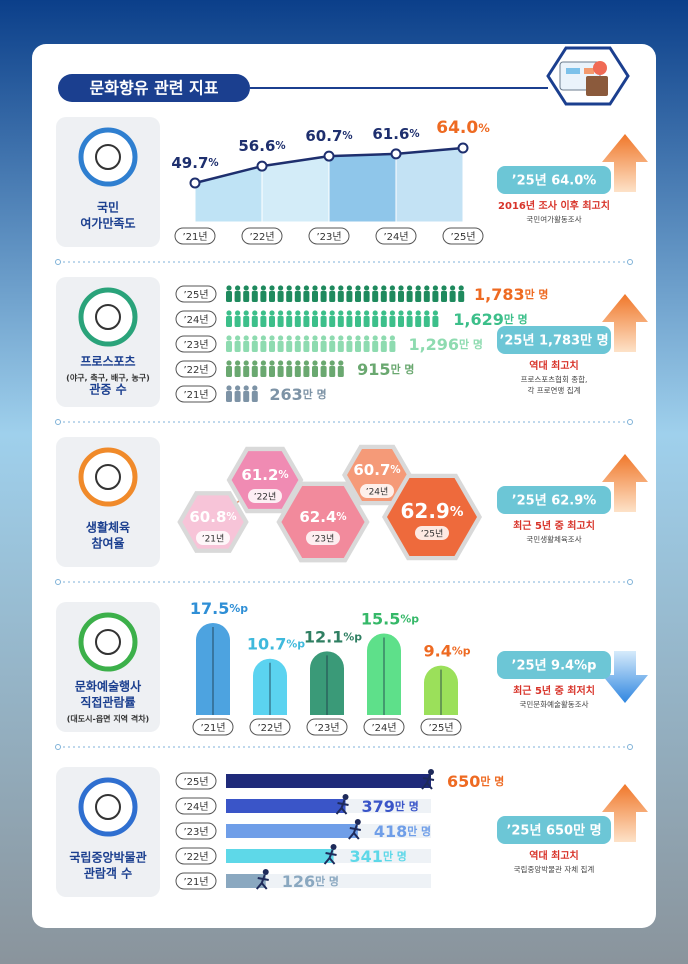  I want to click on chart-title: (야구, 축구, 배구, 농구), so click(108, 378).